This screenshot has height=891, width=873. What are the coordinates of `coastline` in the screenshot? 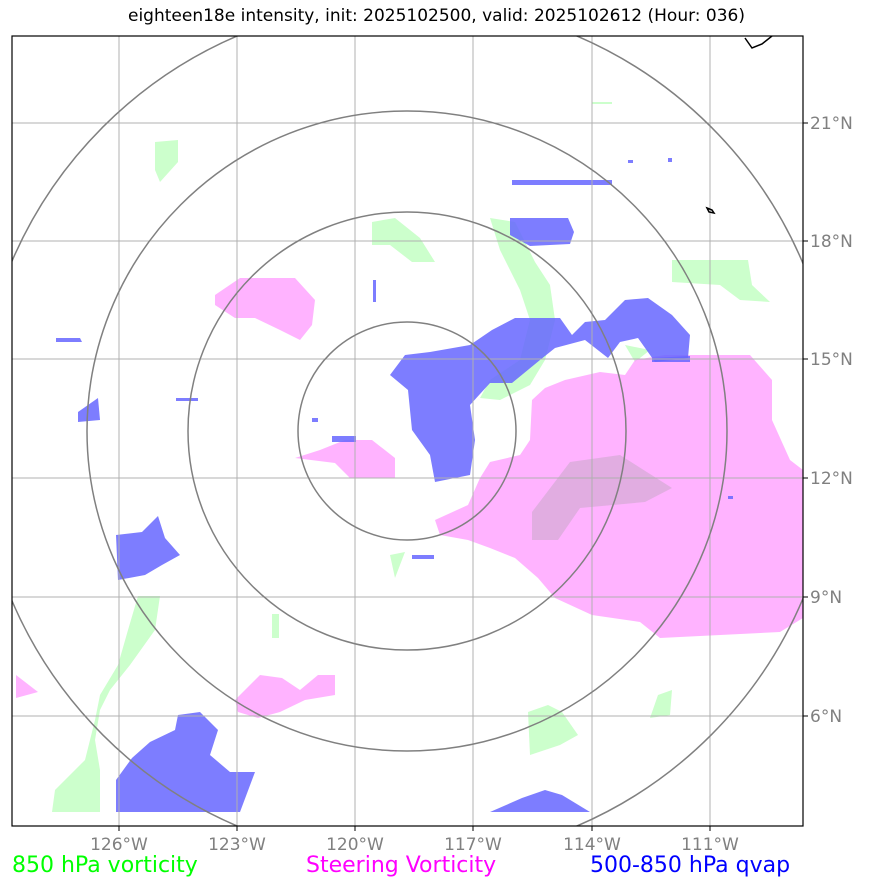 It's located at (739, 125).